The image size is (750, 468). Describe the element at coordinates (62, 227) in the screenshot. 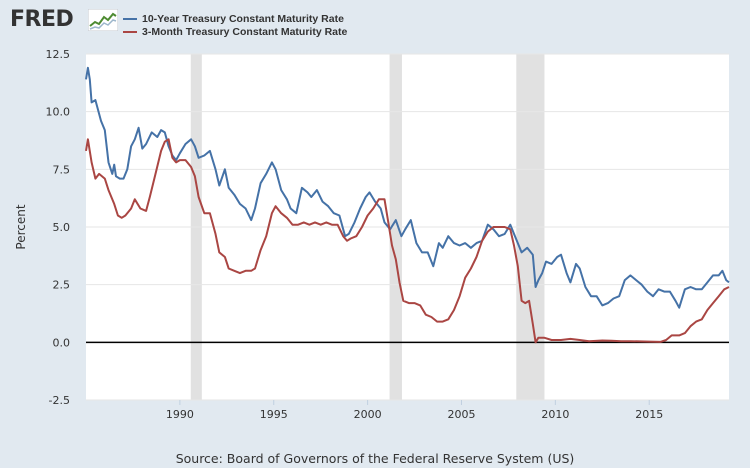

I see `y-tick-label: 5.0` at that location.